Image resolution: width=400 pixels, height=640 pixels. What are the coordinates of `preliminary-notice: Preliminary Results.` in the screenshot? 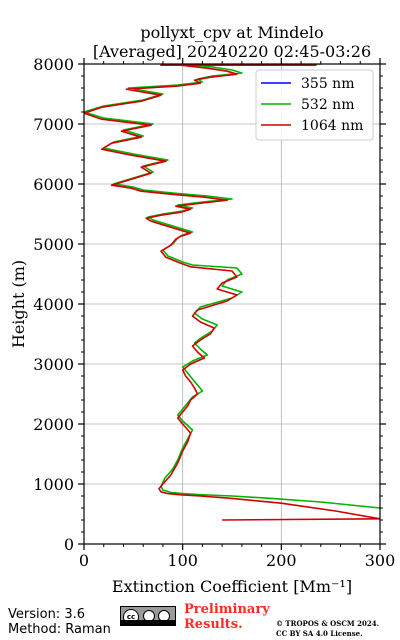 It's located at (227, 617).